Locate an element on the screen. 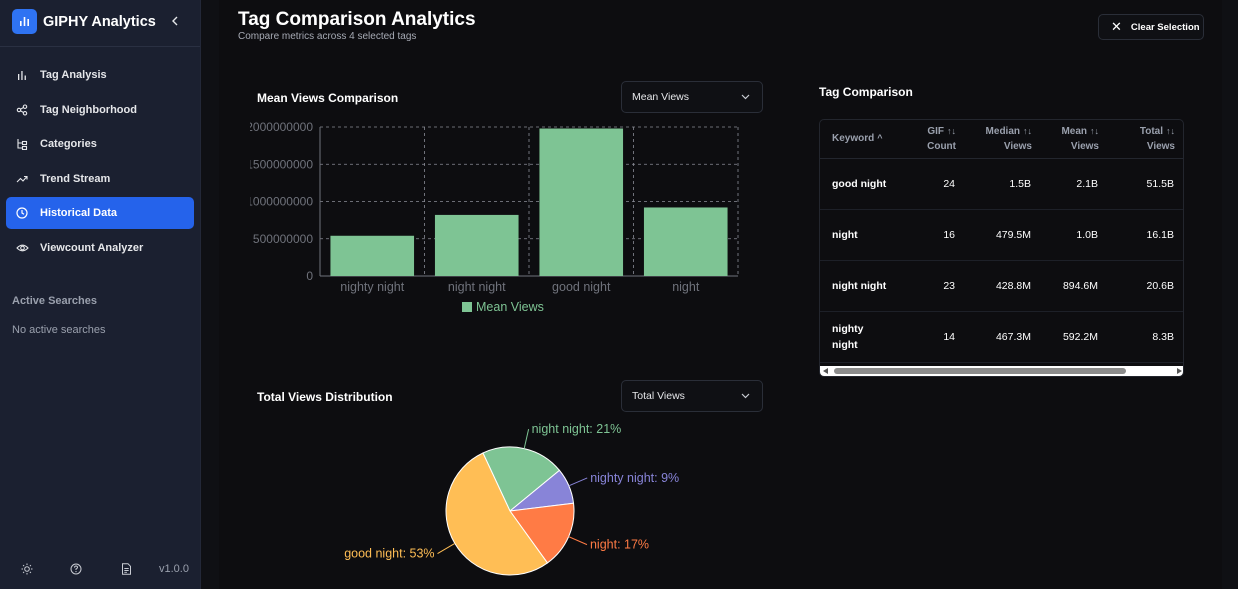  pie-slice-label: nighty night: 9% is located at coordinates (634, 478).